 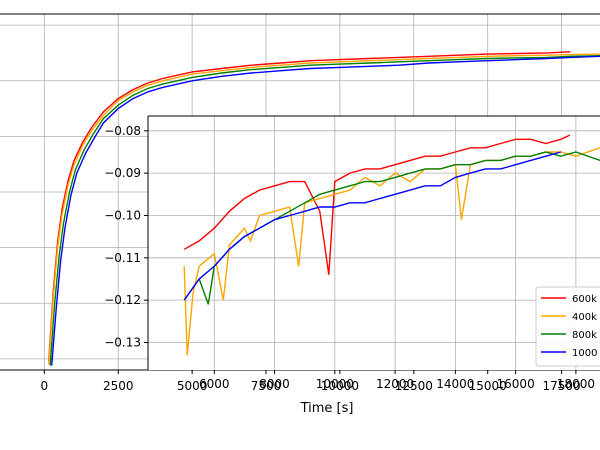 What do you see at coordinates (122, 173) in the screenshot?
I see `inset-y-tick-label: −0.09` at bounding box center [122, 173].